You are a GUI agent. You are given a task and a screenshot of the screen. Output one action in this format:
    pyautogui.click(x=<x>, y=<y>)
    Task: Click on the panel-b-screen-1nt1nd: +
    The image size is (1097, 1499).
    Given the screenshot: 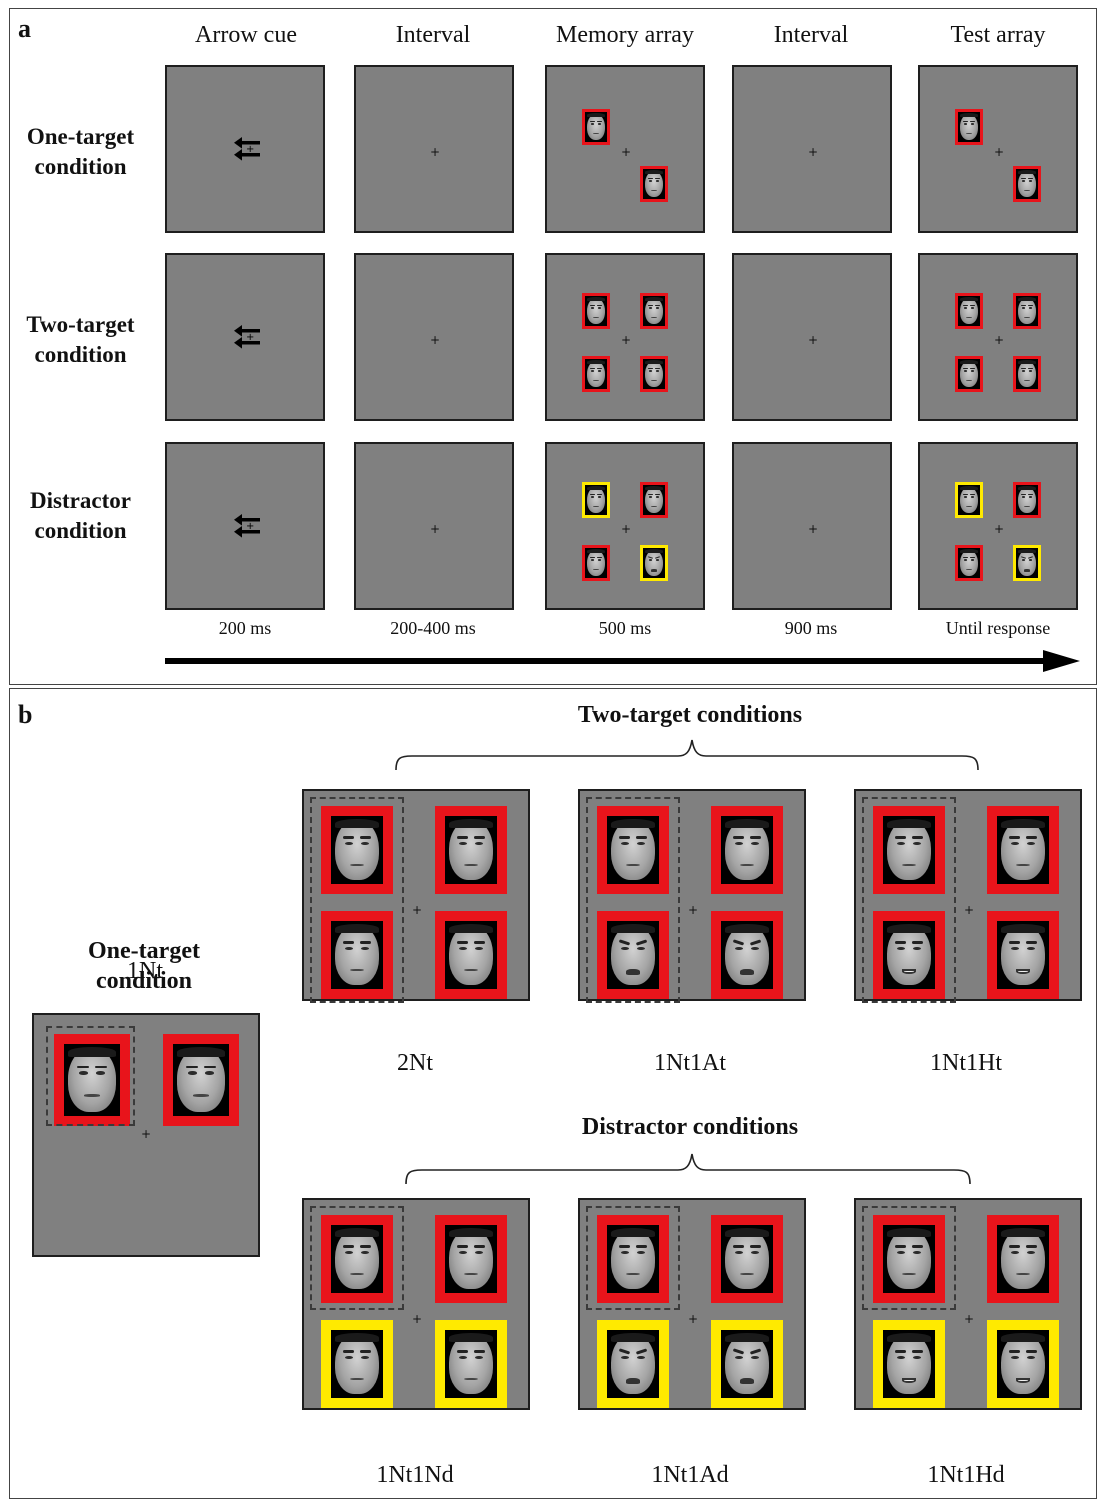 What is the action you would take?
    pyautogui.click(x=416, y=1304)
    